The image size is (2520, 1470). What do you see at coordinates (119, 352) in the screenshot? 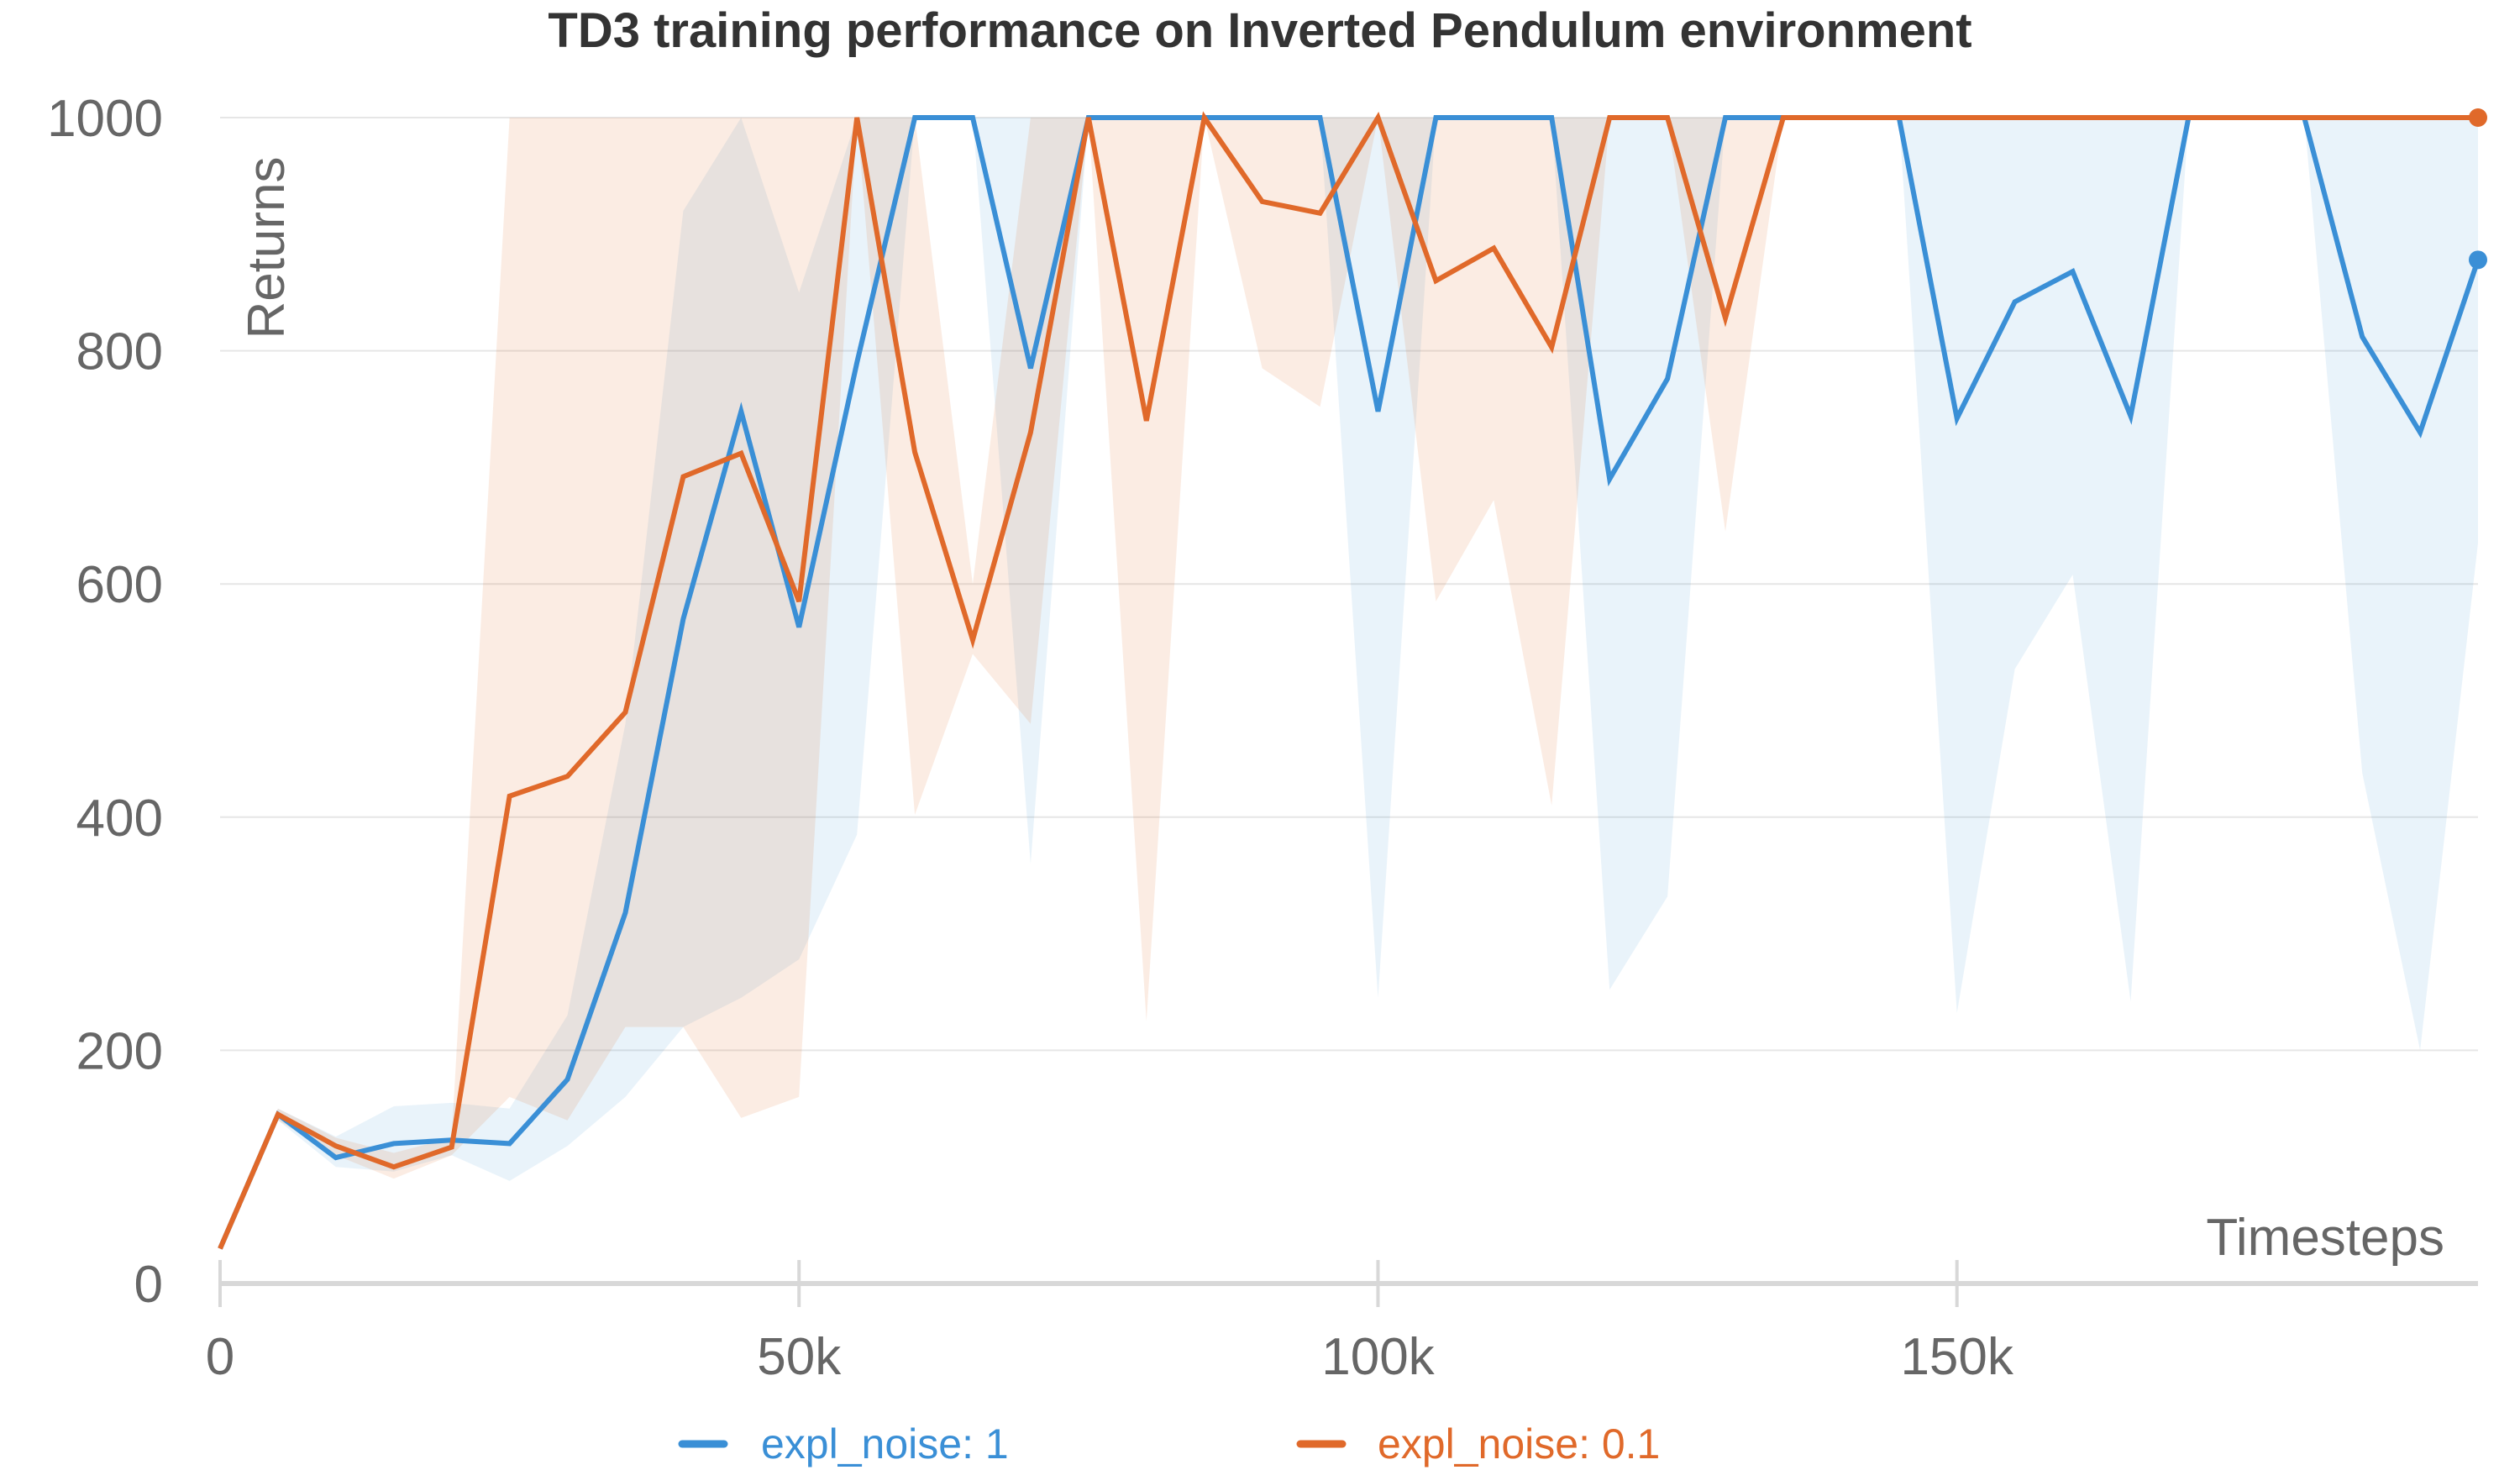
I see `y-tick-label: 800` at bounding box center [119, 352].